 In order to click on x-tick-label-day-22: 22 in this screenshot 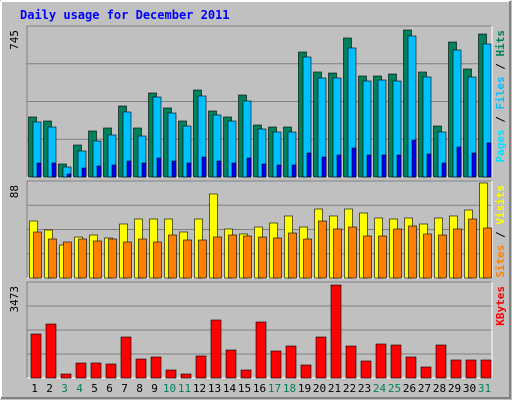, I will do `click(349, 388)`.